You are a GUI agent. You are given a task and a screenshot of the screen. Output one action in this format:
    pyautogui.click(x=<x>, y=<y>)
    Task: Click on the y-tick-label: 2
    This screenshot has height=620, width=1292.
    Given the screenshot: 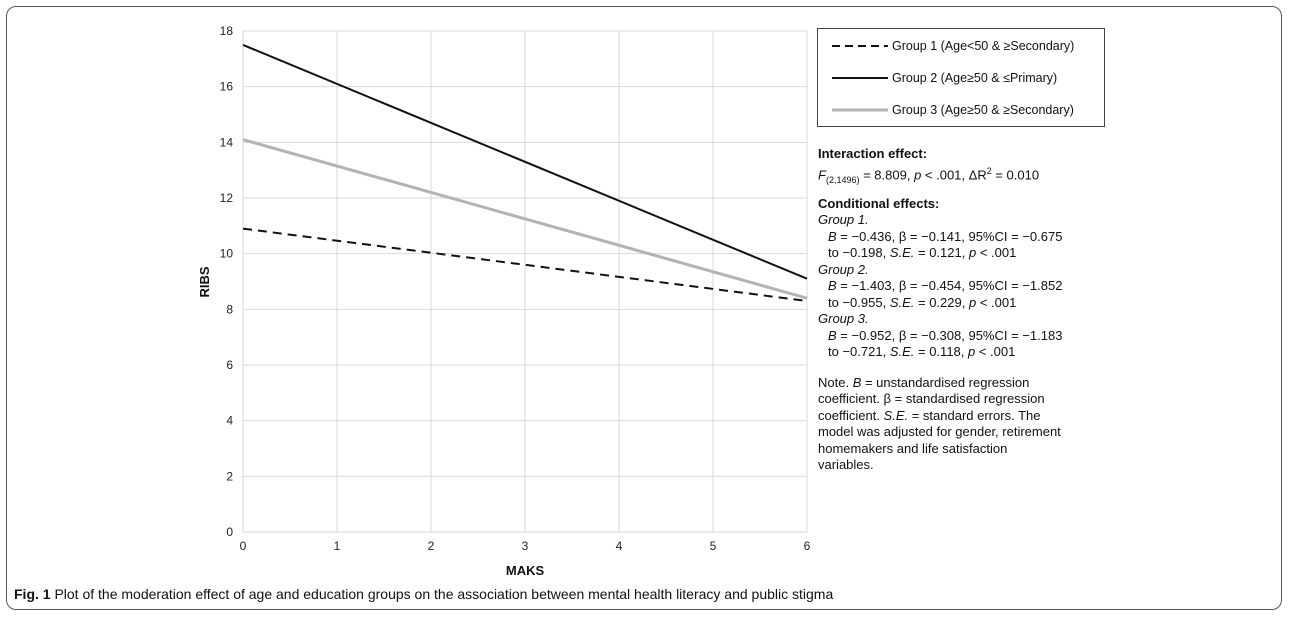 What is the action you would take?
    pyautogui.click(x=229, y=476)
    